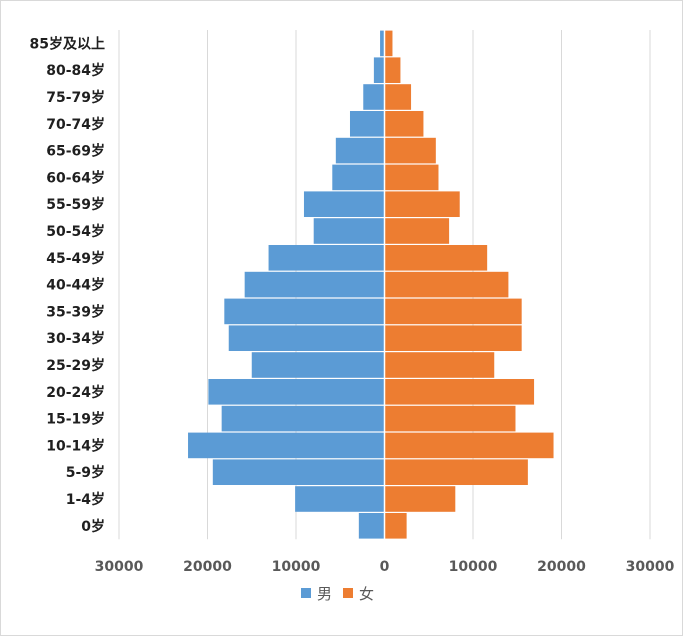  What do you see at coordinates (75, 285) in the screenshot?
I see `age-group-label: 40-44岁` at bounding box center [75, 285].